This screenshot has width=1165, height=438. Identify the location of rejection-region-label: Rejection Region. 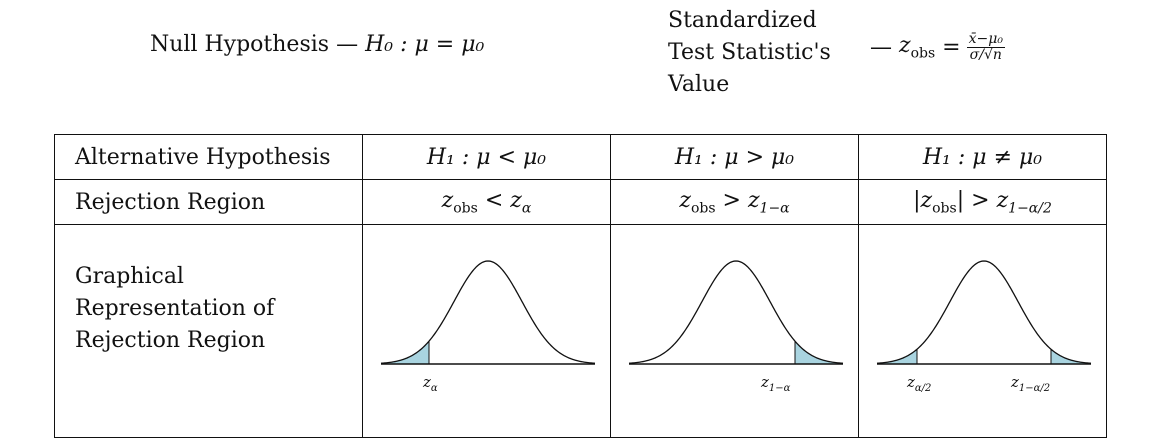
(208, 202).